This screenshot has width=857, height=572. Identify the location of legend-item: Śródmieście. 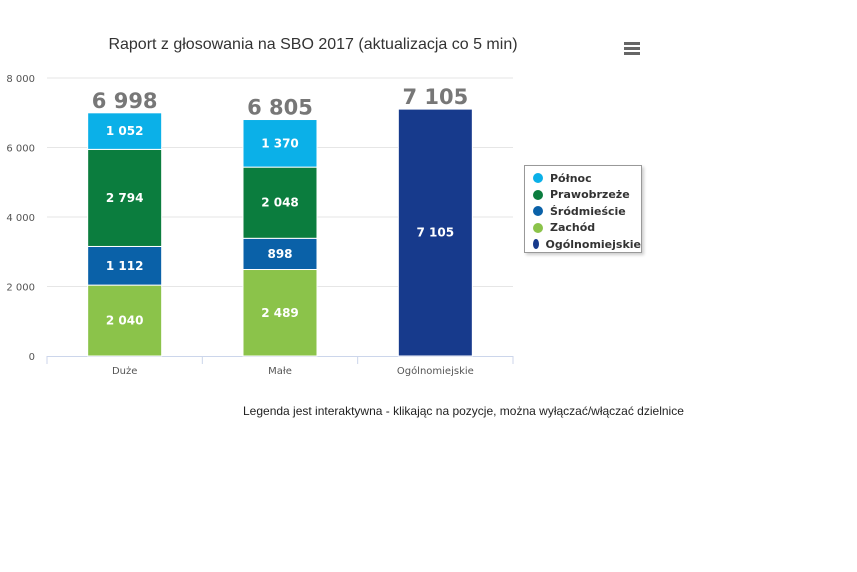
(587, 211).